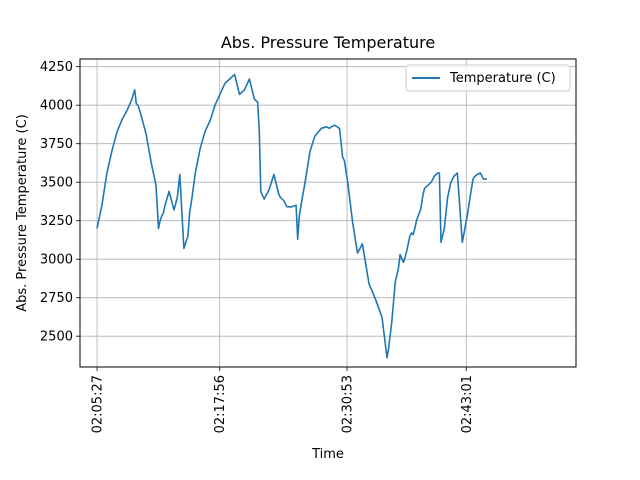 The width and height of the screenshot is (640, 480). What do you see at coordinates (56, 67) in the screenshot?
I see `y-tick-label: 4250` at bounding box center [56, 67].